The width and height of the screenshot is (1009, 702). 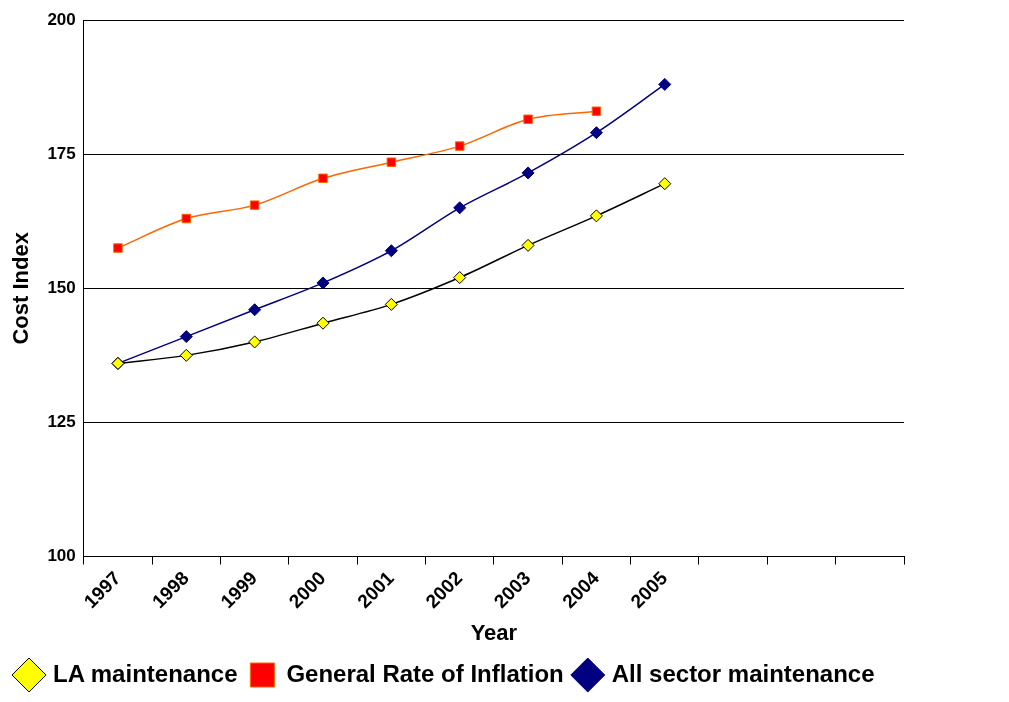 I want to click on x-axis-title: Year, so click(x=494, y=632).